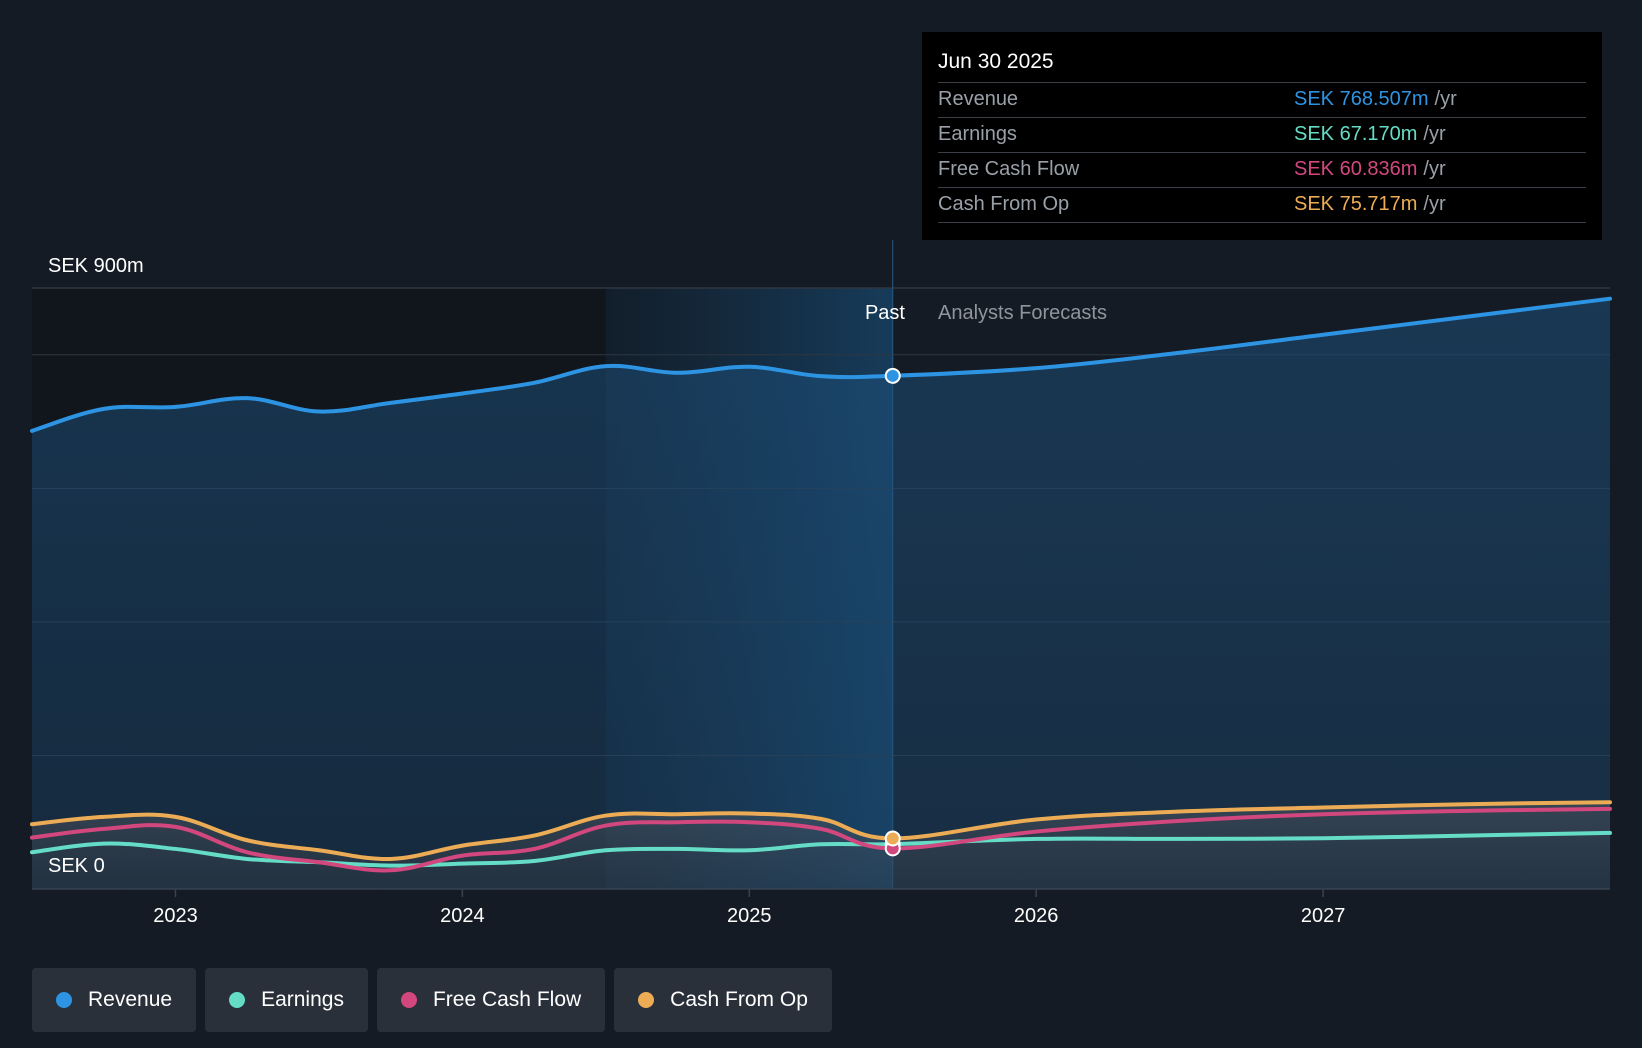 This screenshot has height=1048, width=1642. I want to click on revenue-dot-icon, so click(64, 1000).